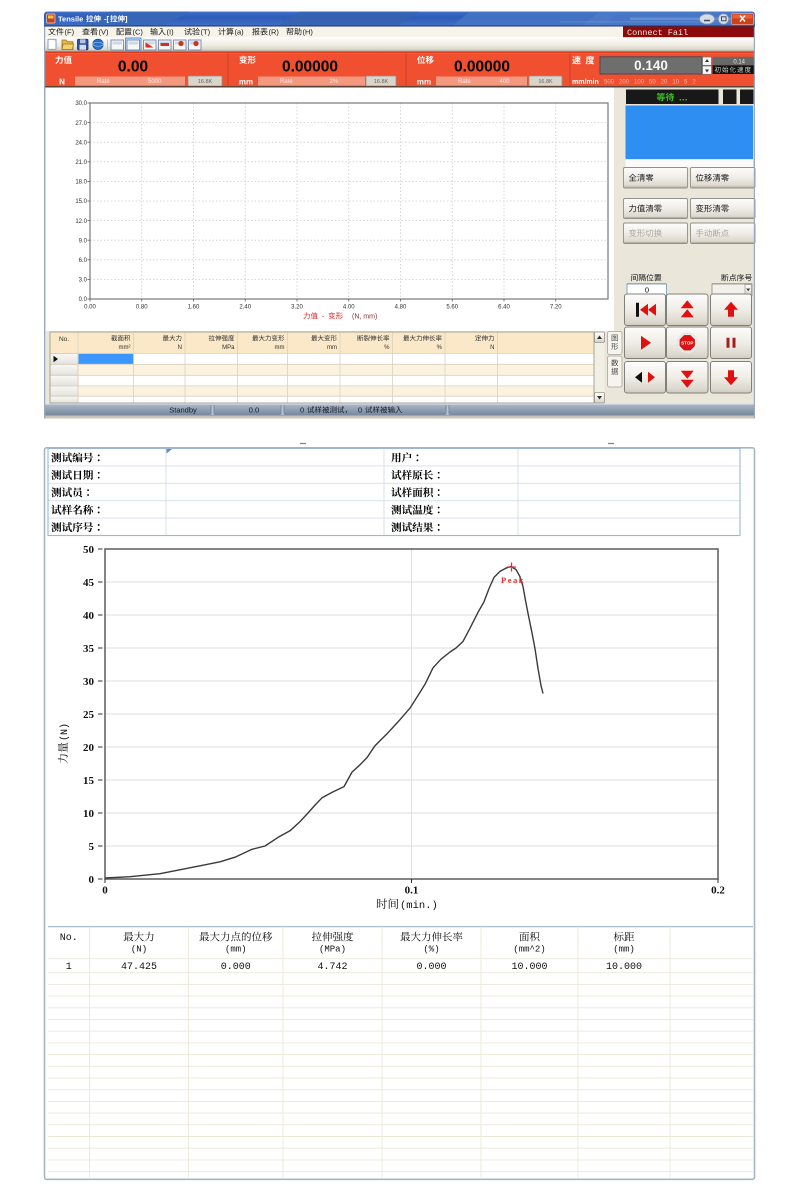  Describe the element at coordinates (401, 308) in the screenshot. I see `svg-text: 4.80` at that location.